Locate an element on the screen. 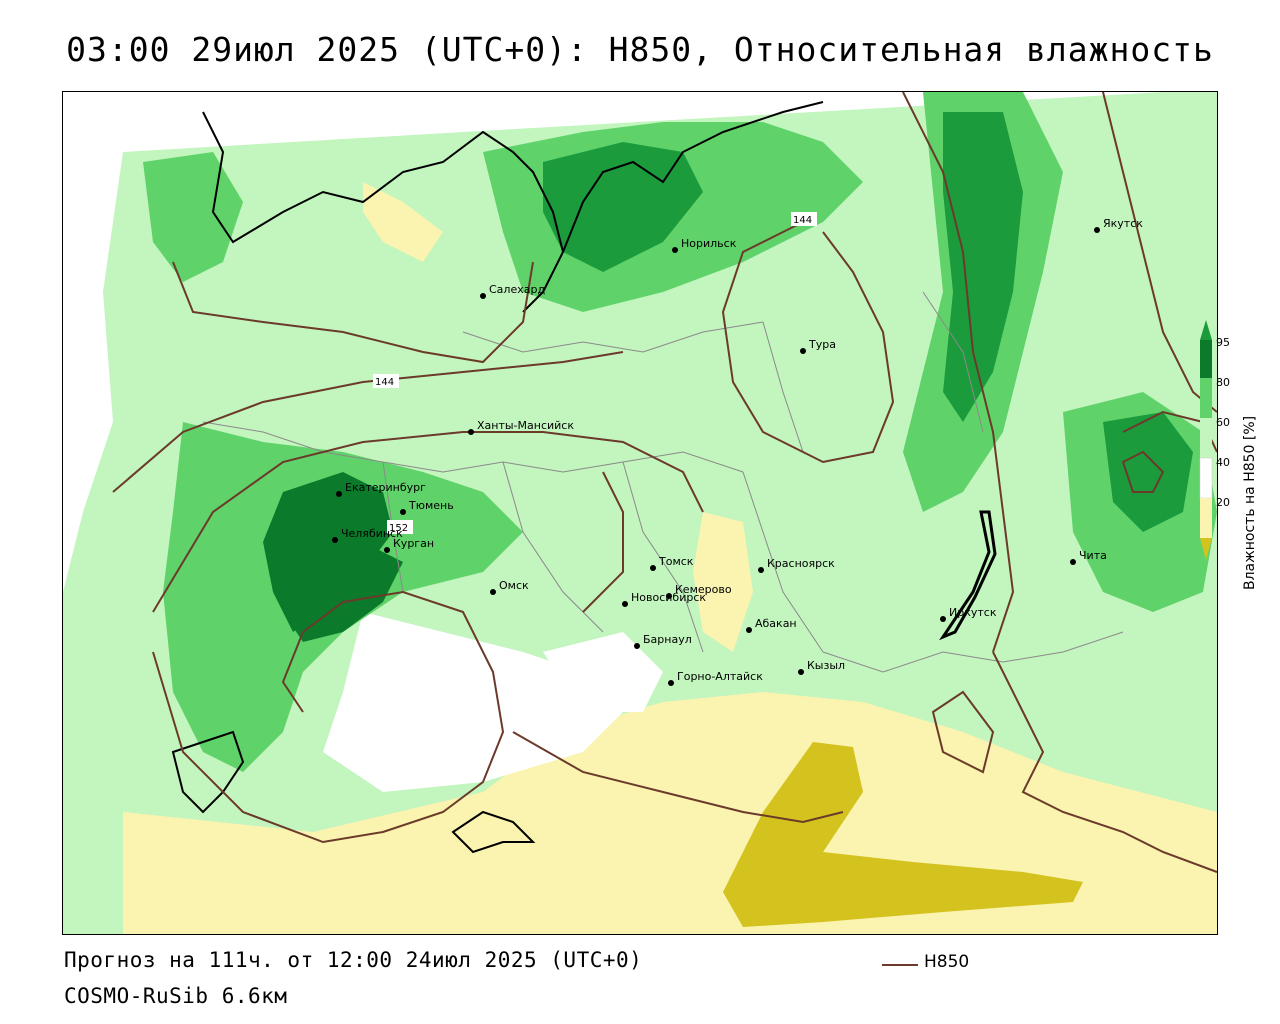  humidity-field-saturated-east is located at coordinates (983, 267).